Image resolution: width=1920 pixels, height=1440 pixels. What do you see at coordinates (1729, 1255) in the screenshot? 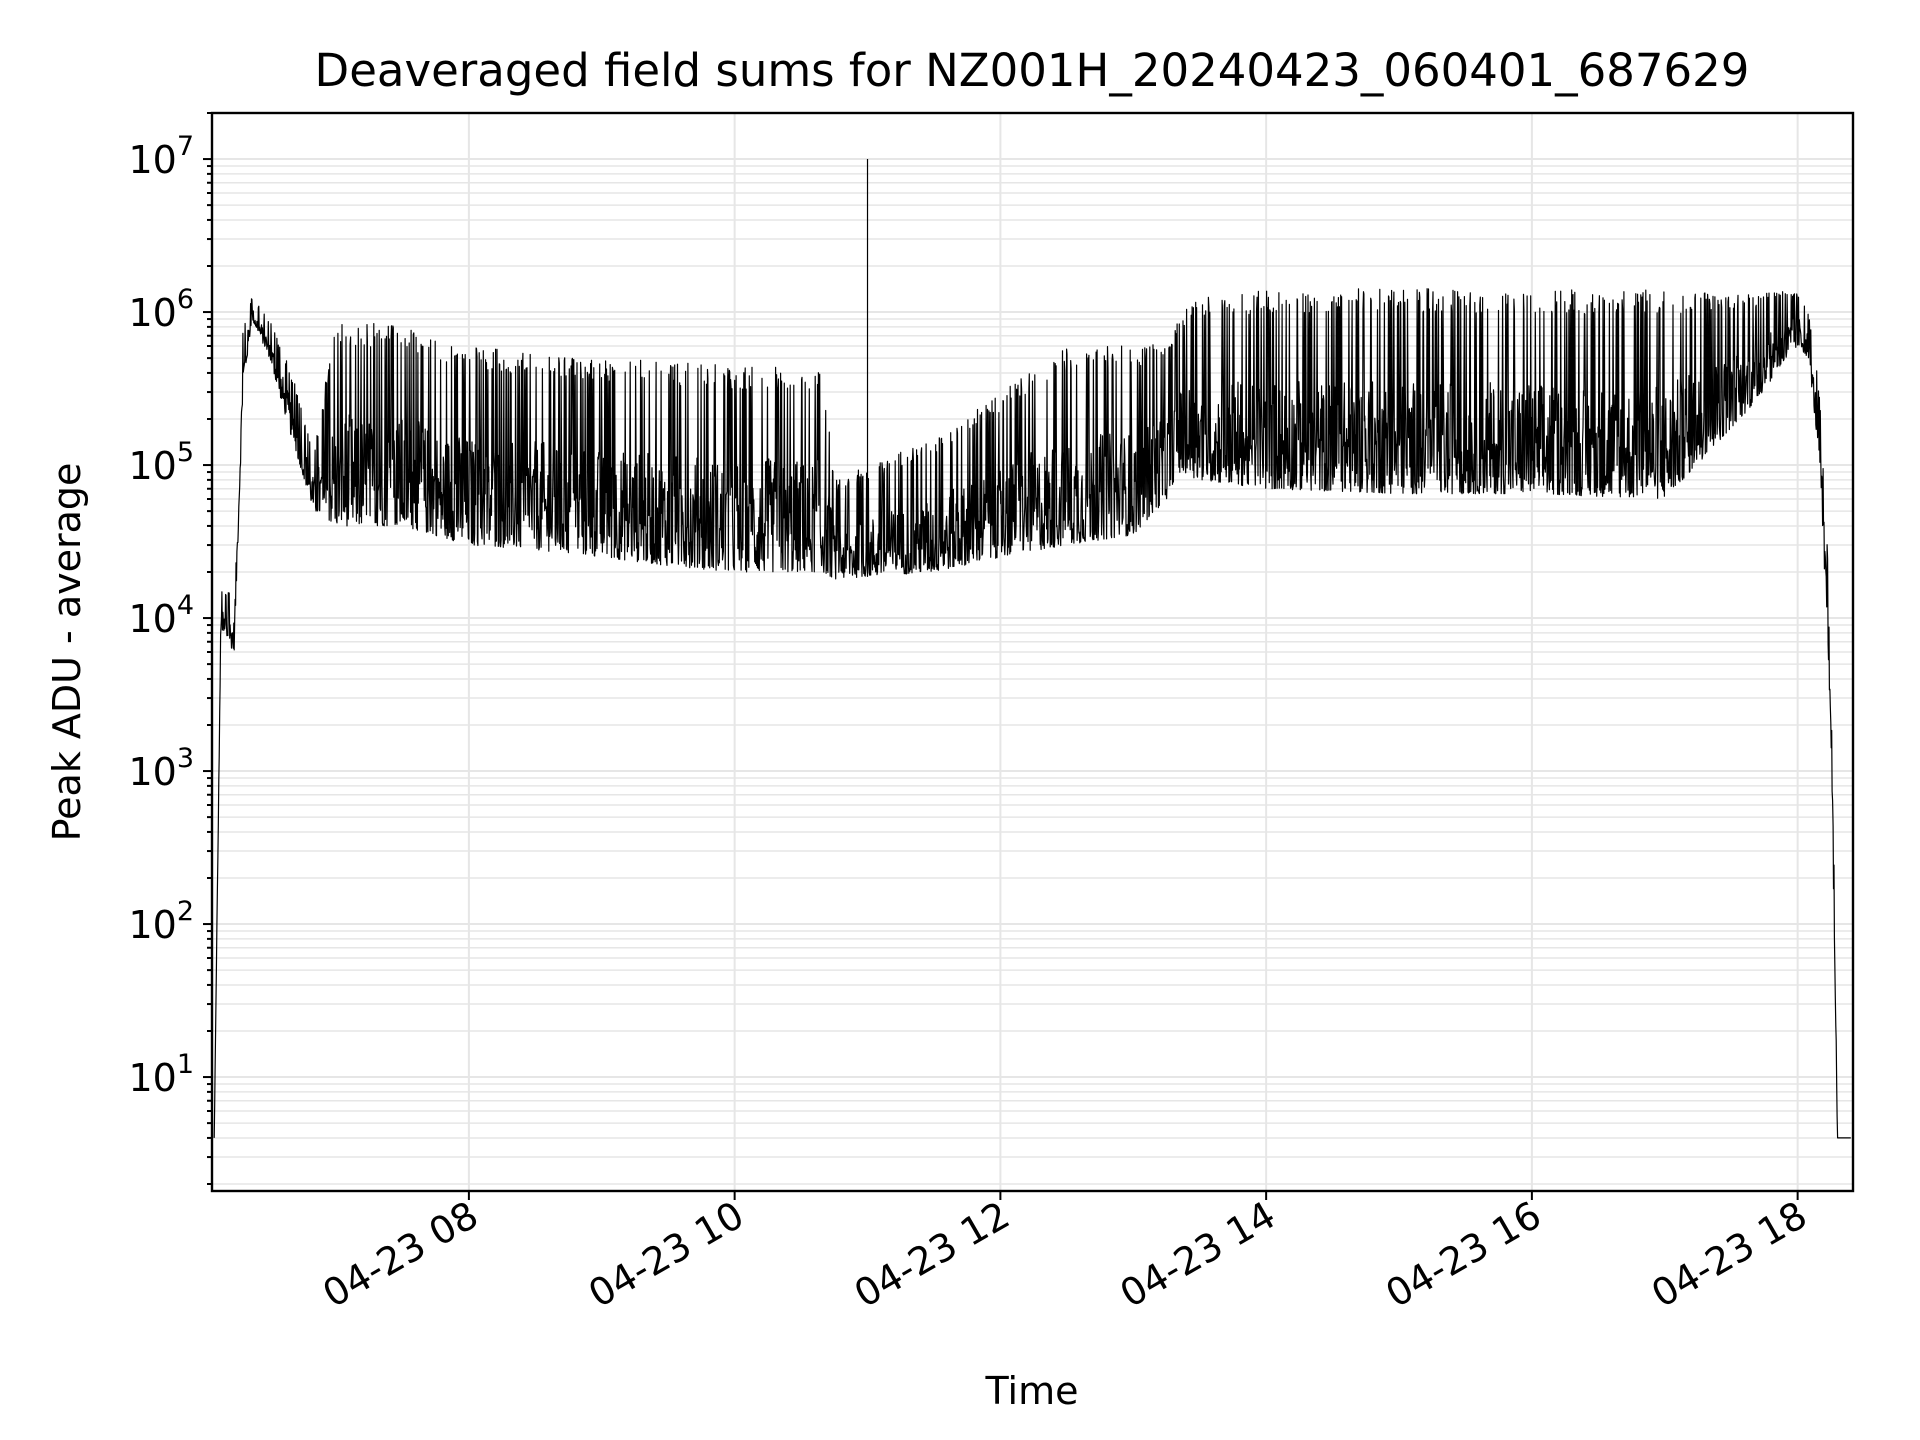
I see `x-tick-label: 04-23 18` at bounding box center [1729, 1255].